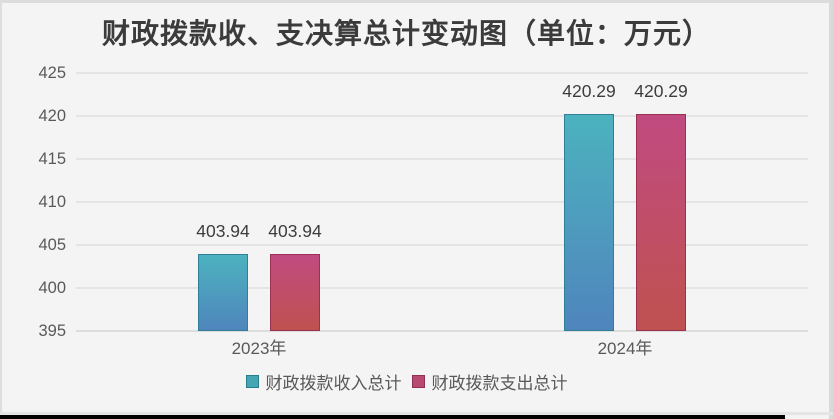 The width and height of the screenshot is (833, 419). Describe the element at coordinates (52, 116) in the screenshot. I see `y-axis-tick-label: 420` at that location.